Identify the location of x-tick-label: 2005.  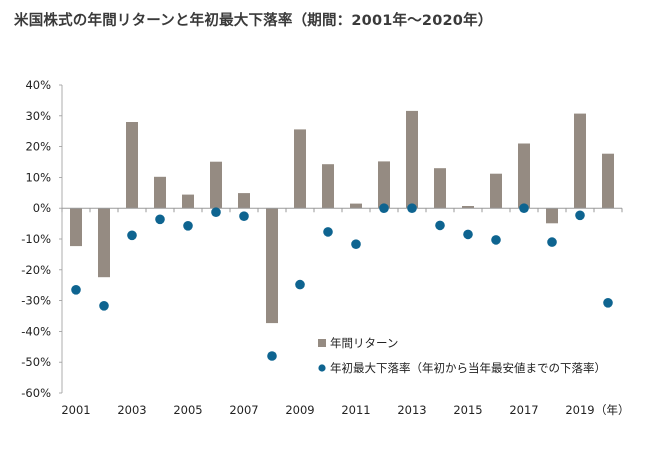
(187, 410).